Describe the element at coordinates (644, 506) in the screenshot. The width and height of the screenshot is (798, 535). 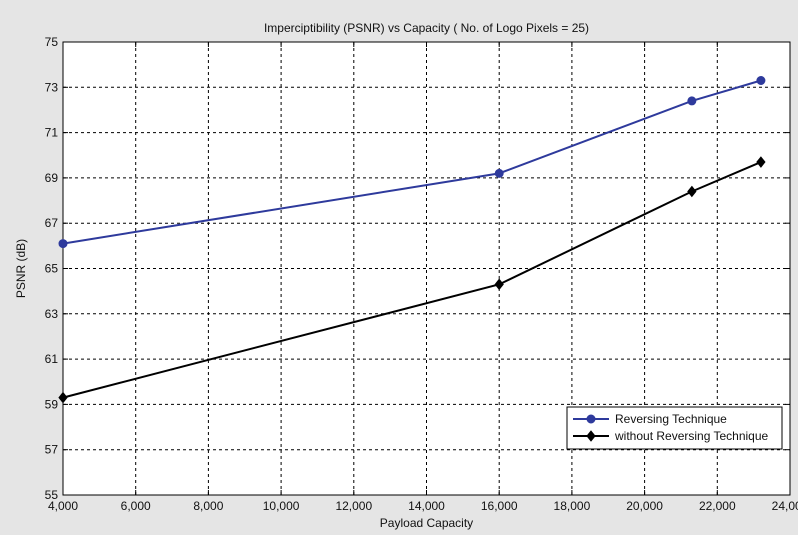
I see `x-tick-label: 20,000` at that location.